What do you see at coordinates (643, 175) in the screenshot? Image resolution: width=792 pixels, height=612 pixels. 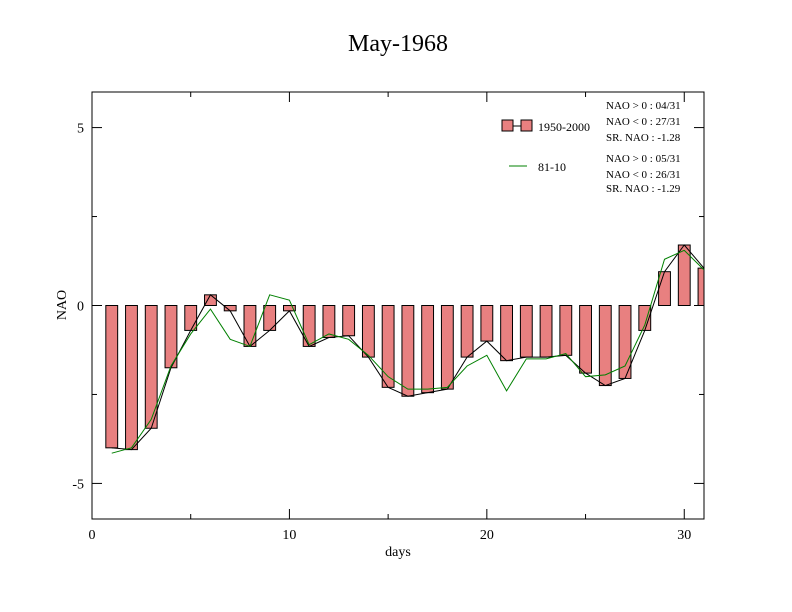 I see `info-81-10-negative: NAO < 0 : 26/31` at bounding box center [643, 175].